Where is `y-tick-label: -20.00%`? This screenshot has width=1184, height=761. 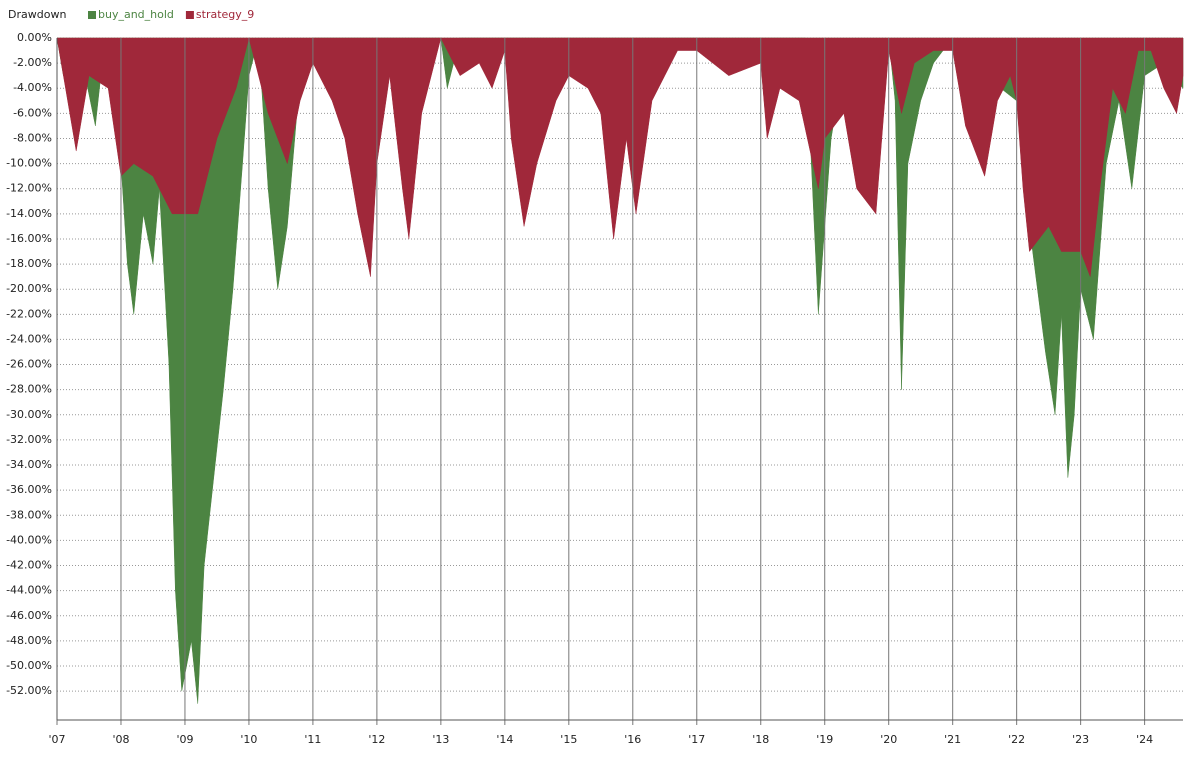
y-tick-label: -20.00% is located at coordinates (29, 288).